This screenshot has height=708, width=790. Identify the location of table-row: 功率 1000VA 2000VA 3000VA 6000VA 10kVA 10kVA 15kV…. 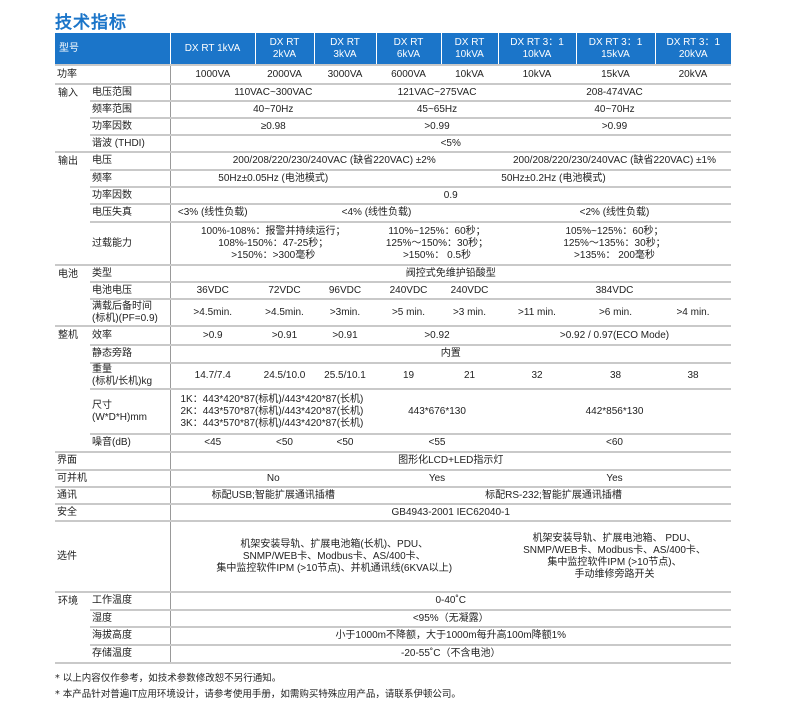
(393, 75).